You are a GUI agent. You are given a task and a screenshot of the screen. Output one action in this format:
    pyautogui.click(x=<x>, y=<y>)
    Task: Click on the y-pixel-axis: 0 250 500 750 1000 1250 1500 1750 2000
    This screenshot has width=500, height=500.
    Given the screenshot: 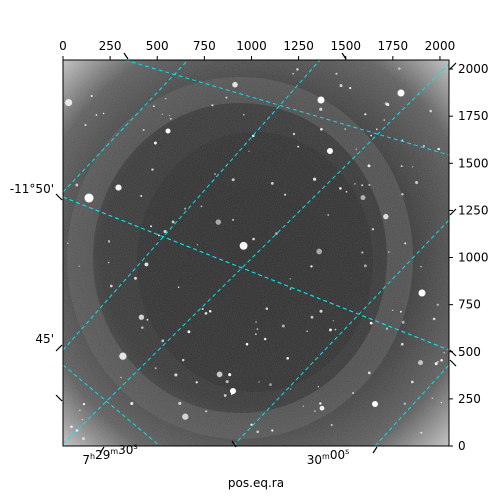 What is the action you would take?
    pyautogui.click(x=469, y=257)
    